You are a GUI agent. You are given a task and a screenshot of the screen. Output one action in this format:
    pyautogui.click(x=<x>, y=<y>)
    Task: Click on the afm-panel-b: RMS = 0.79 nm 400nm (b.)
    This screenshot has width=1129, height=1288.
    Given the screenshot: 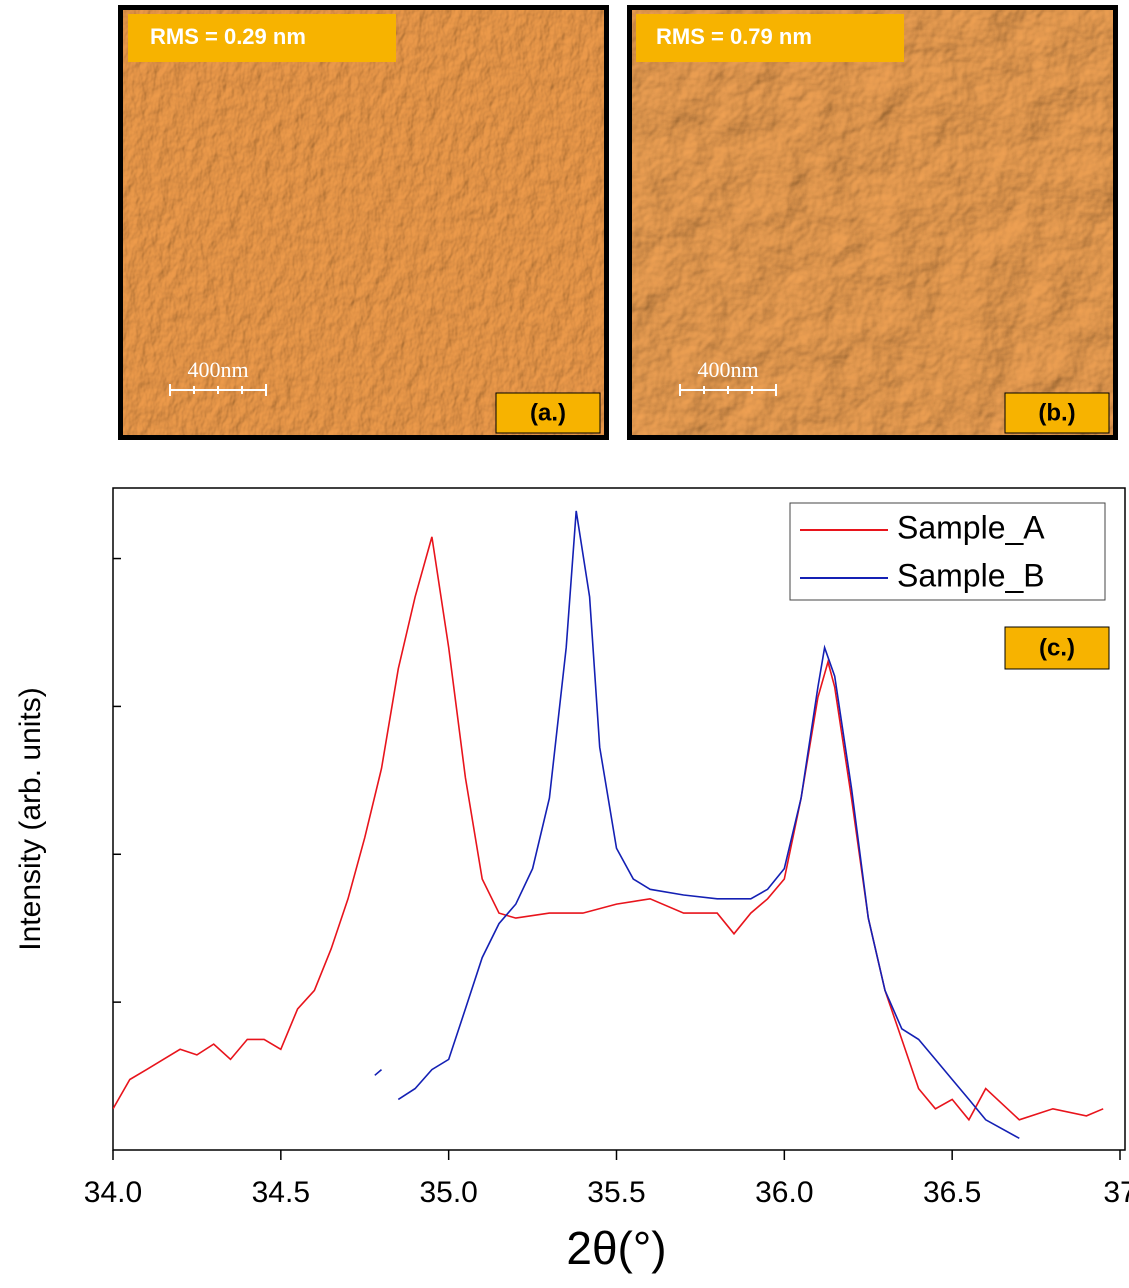 What is the action you would take?
    pyautogui.click(x=872, y=222)
    